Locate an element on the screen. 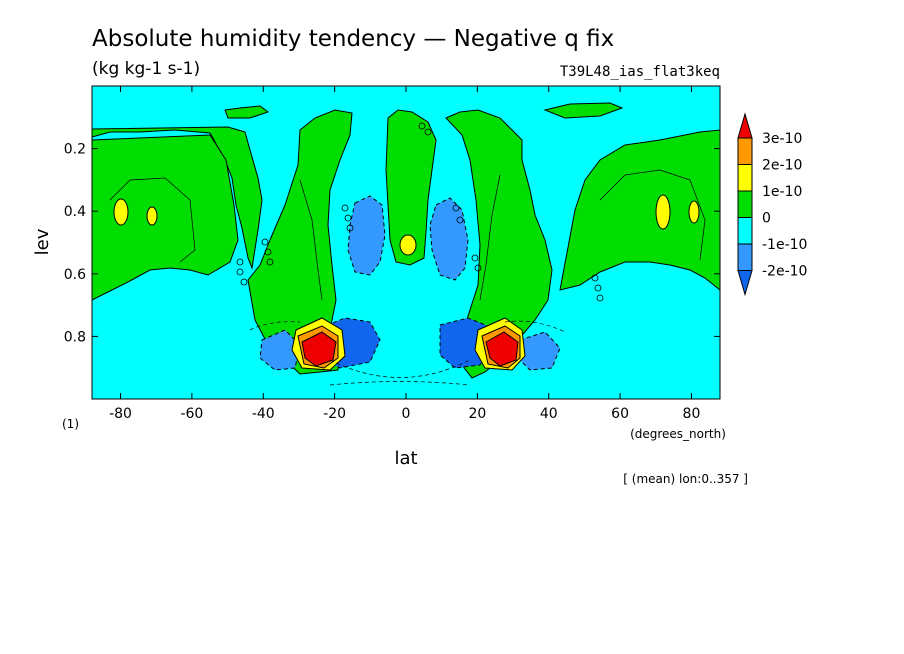 The width and height of the screenshot is (904, 654). x-tick-label: -40 is located at coordinates (263, 414).